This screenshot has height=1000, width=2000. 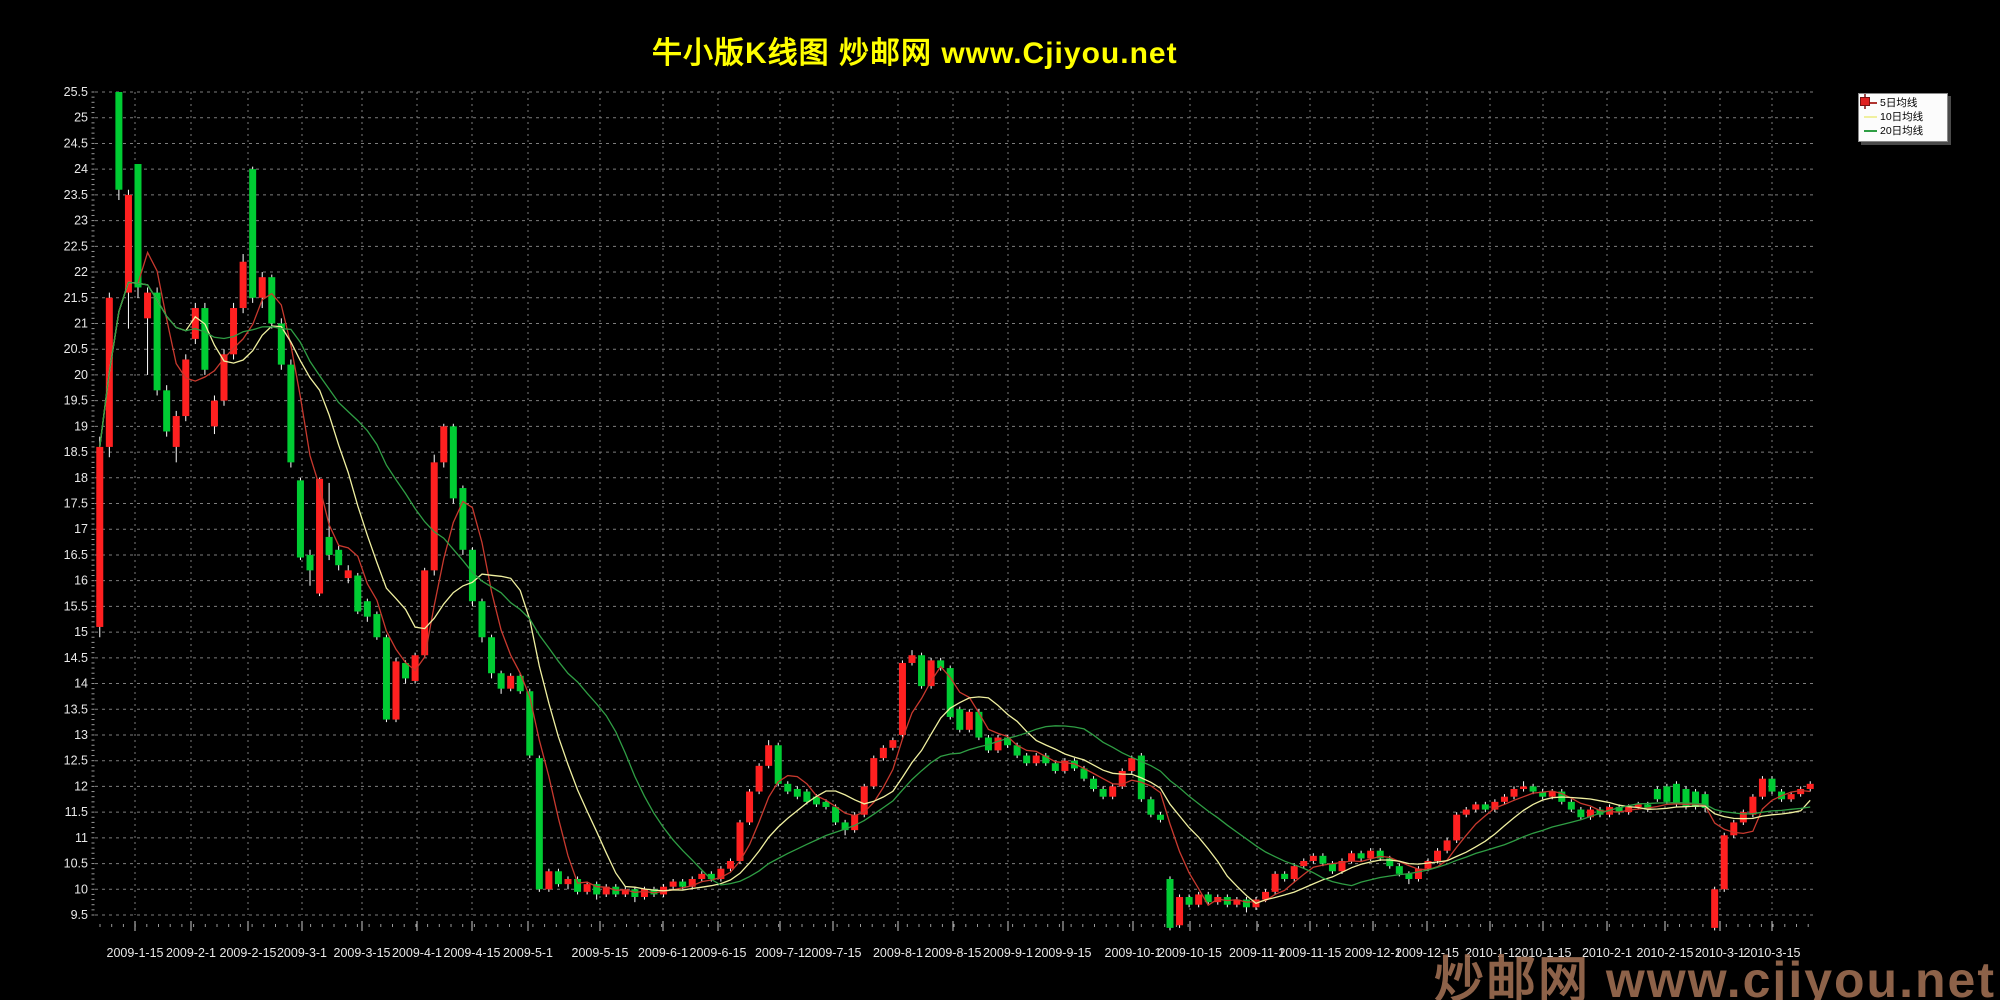 I want to click on legend-item-ma20: 20日均线, so click(x=1904, y=131).